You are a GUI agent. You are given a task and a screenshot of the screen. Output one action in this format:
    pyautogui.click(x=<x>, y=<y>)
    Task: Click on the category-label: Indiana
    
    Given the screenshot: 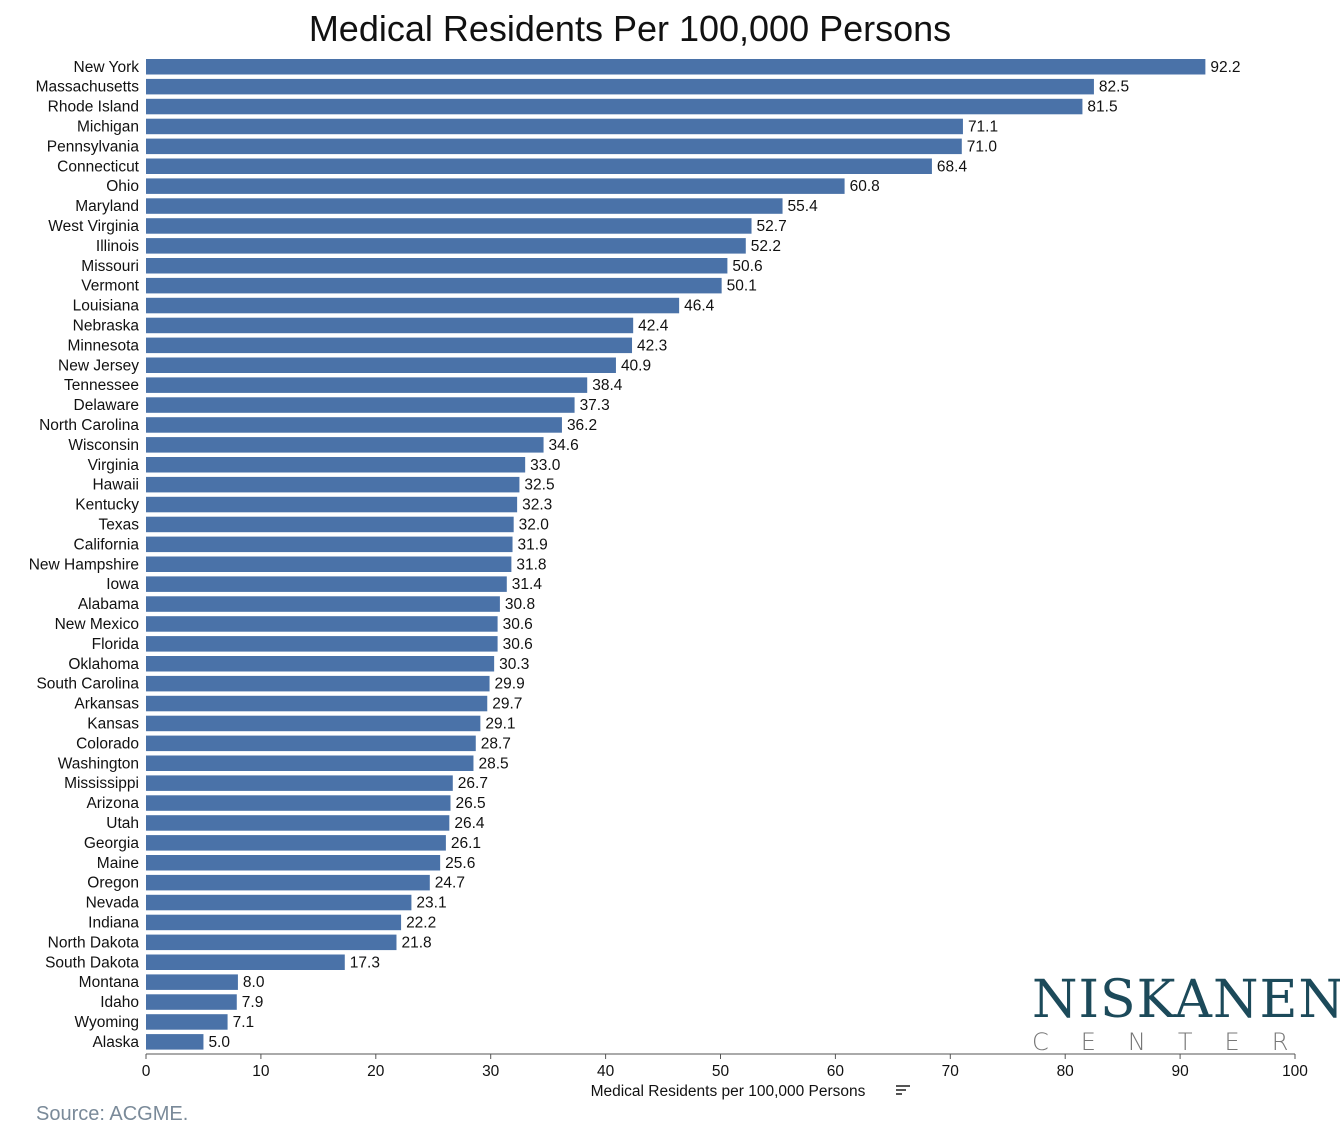 What is the action you would take?
    pyautogui.click(x=113, y=922)
    